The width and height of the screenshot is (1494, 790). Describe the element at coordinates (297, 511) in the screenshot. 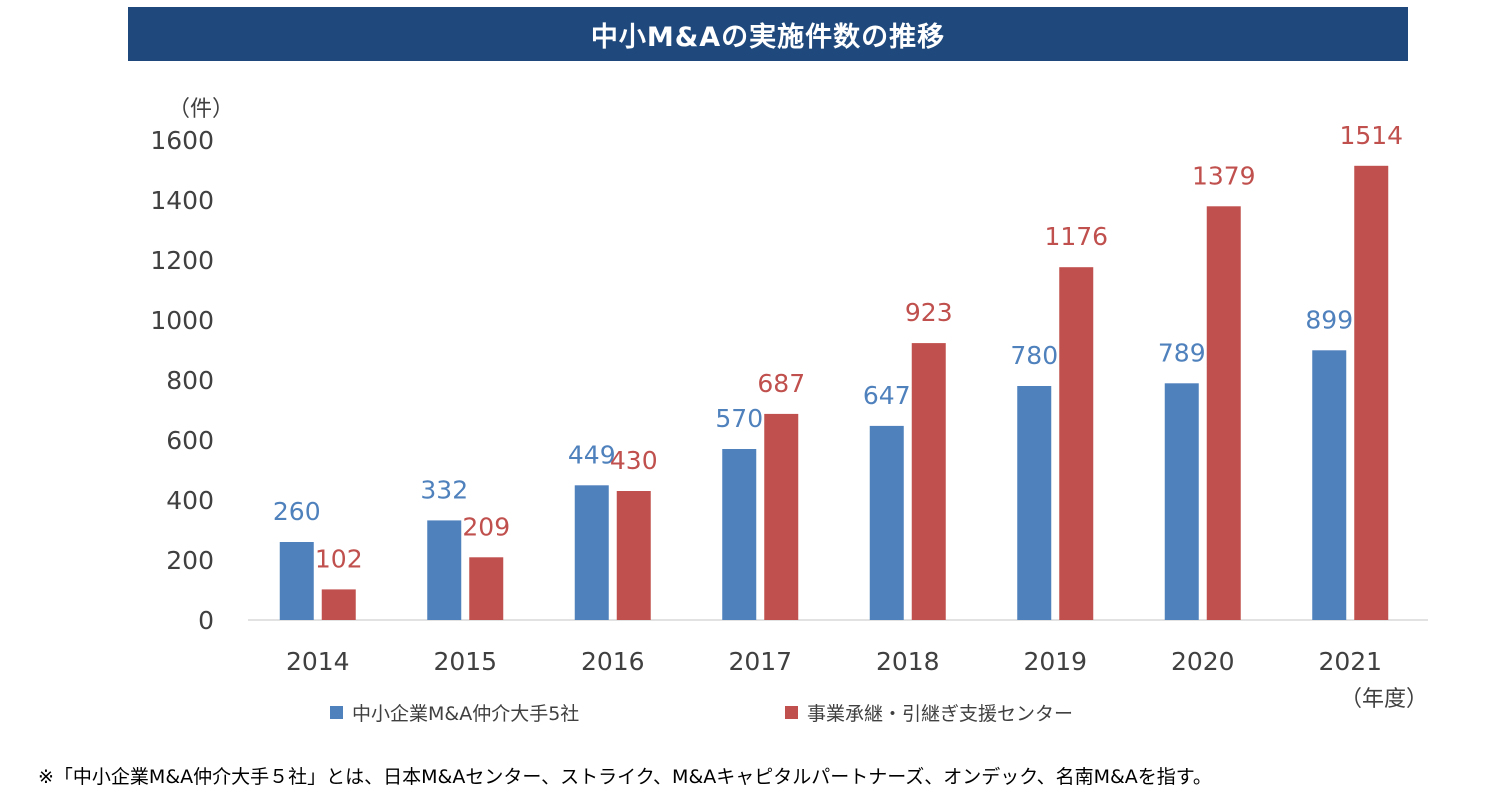

I see `data-label-series1-2014: 260` at that location.